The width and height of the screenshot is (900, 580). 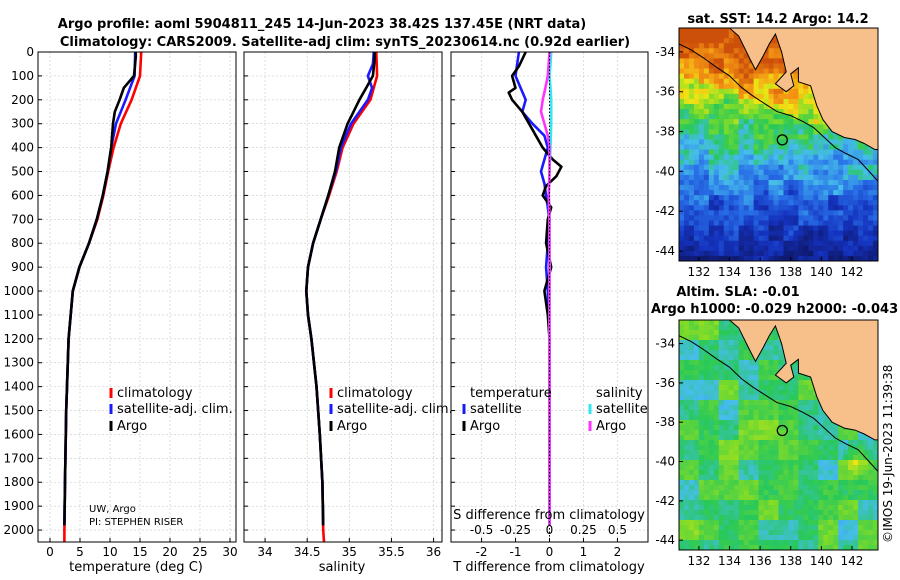 I want to click on legend-satellite-label: satellite-adj. clim., so click(x=395, y=409).